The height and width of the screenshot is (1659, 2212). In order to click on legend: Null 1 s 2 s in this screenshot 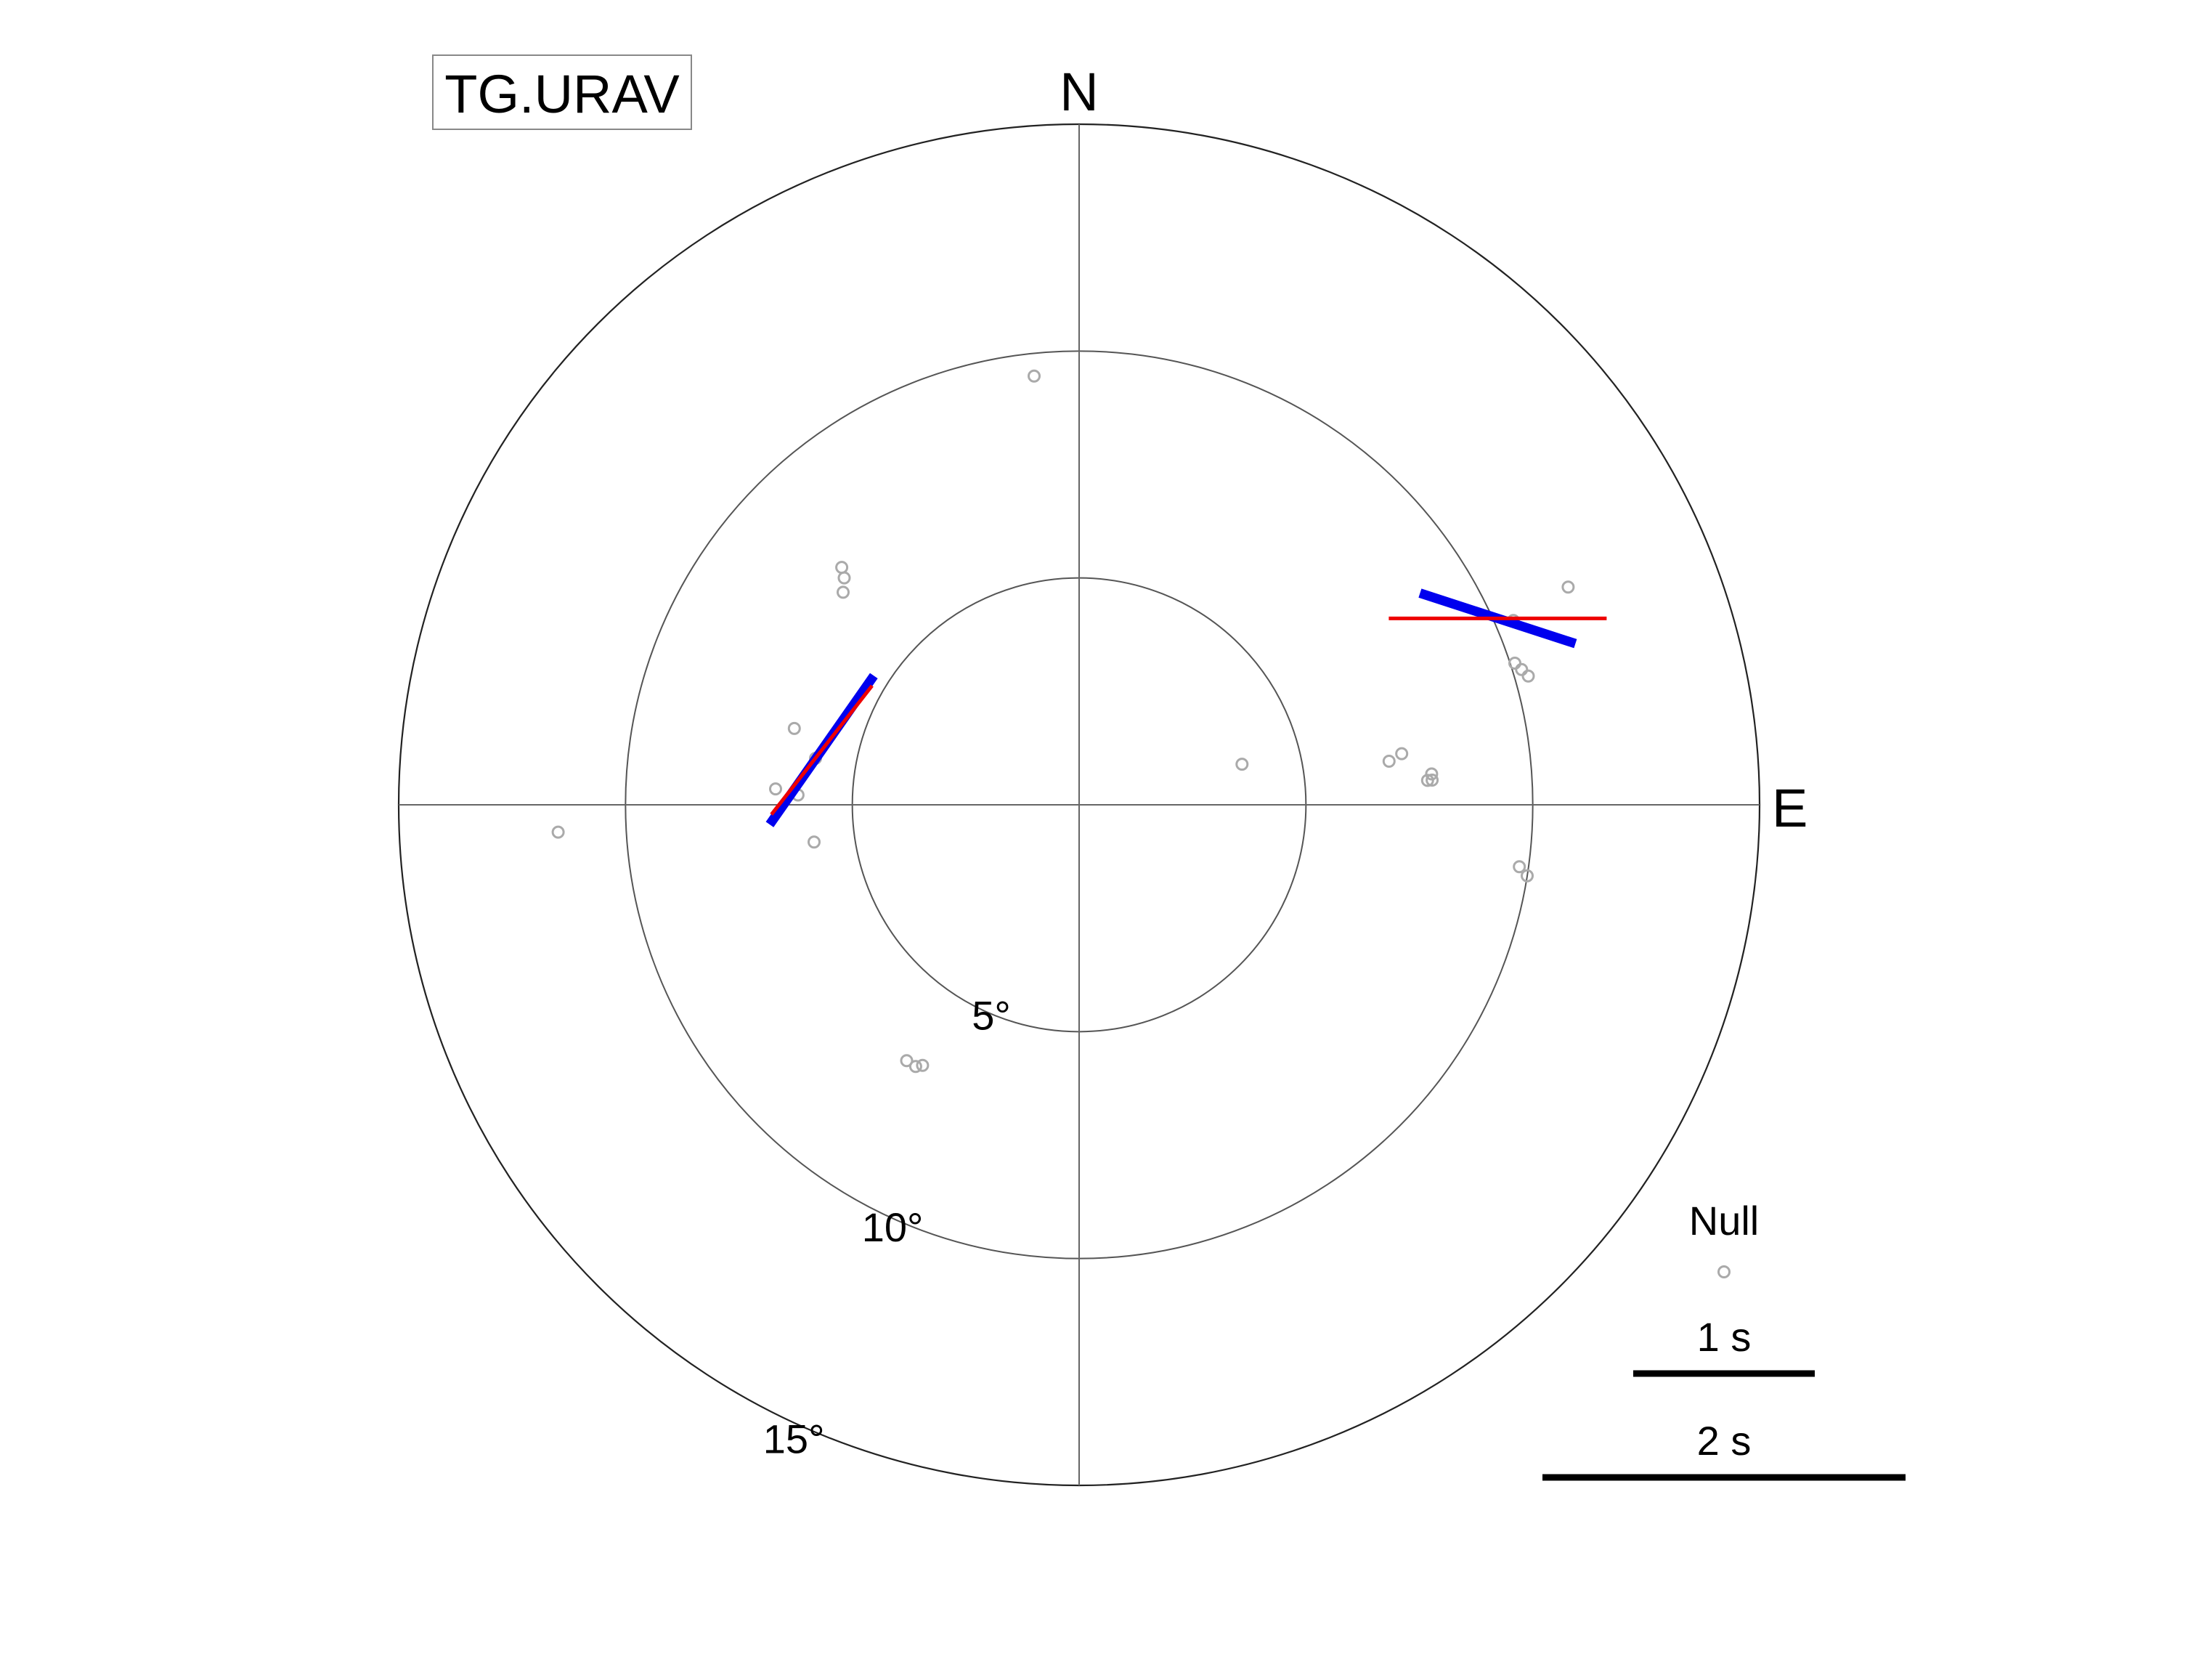, I will do `click(1724, 1339)`.